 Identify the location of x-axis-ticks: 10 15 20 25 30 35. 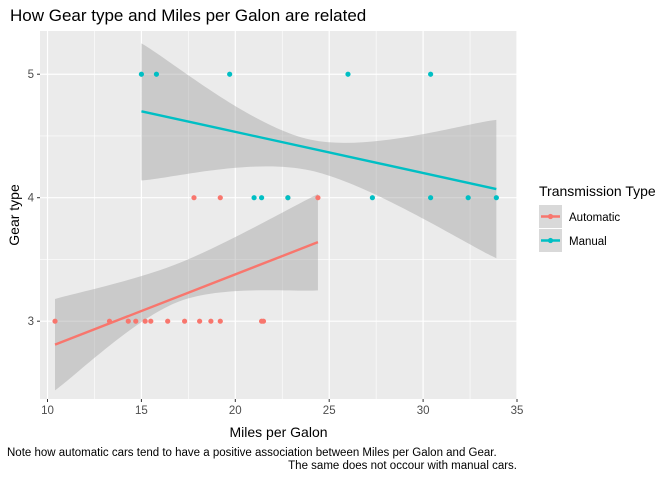
(282, 408).